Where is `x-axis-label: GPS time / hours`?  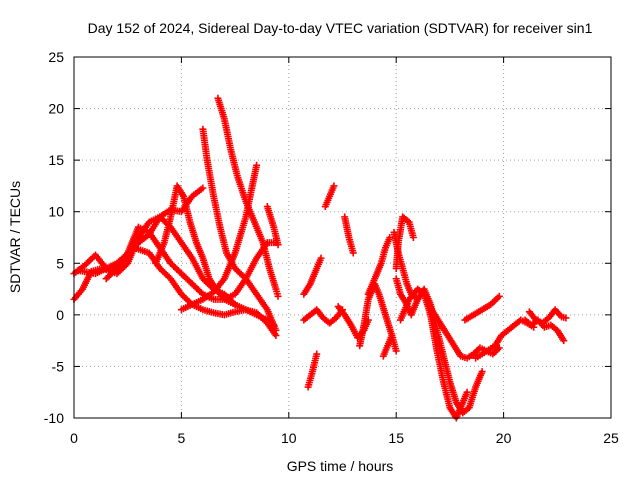
x-axis-label: GPS time / hours is located at coordinates (340, 466).